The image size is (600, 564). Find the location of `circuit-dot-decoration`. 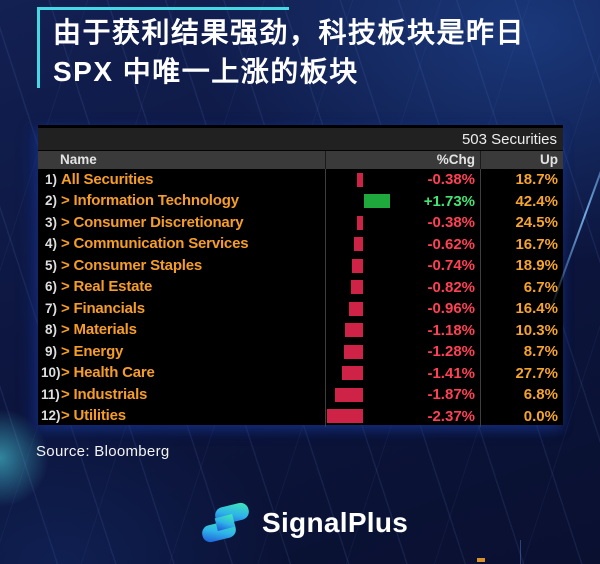

circuit-dot-decoration is located at coordinates (481, 560).